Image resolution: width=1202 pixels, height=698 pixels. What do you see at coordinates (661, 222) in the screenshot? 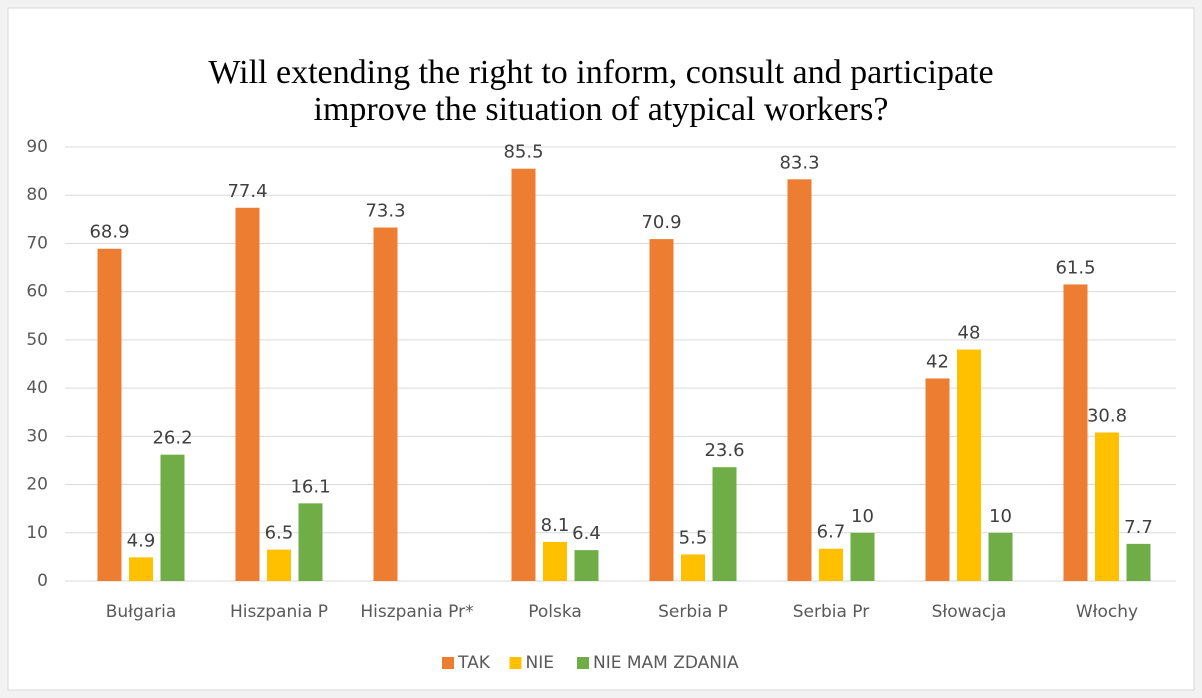
I see `data-label: 70.9` at bounding box center [661, 222].